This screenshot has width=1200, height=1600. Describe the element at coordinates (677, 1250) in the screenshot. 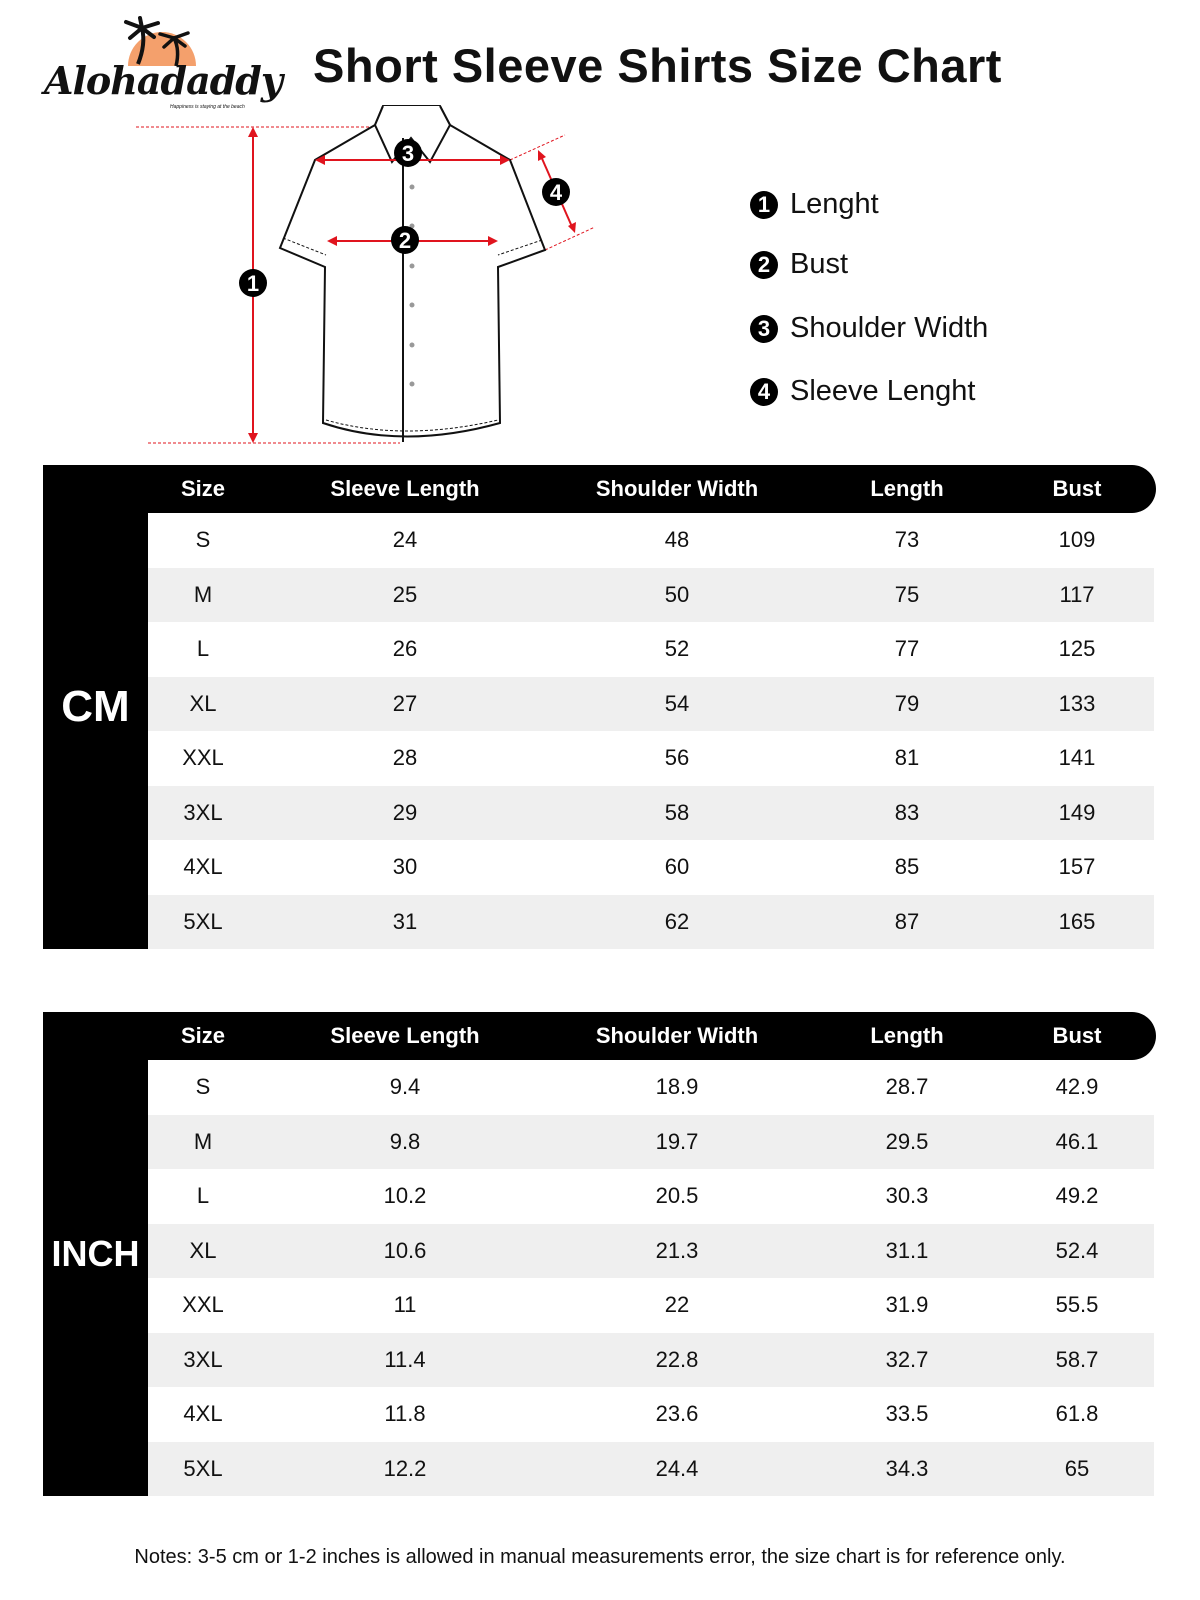

I see `table-cell: 21.3` at that location.